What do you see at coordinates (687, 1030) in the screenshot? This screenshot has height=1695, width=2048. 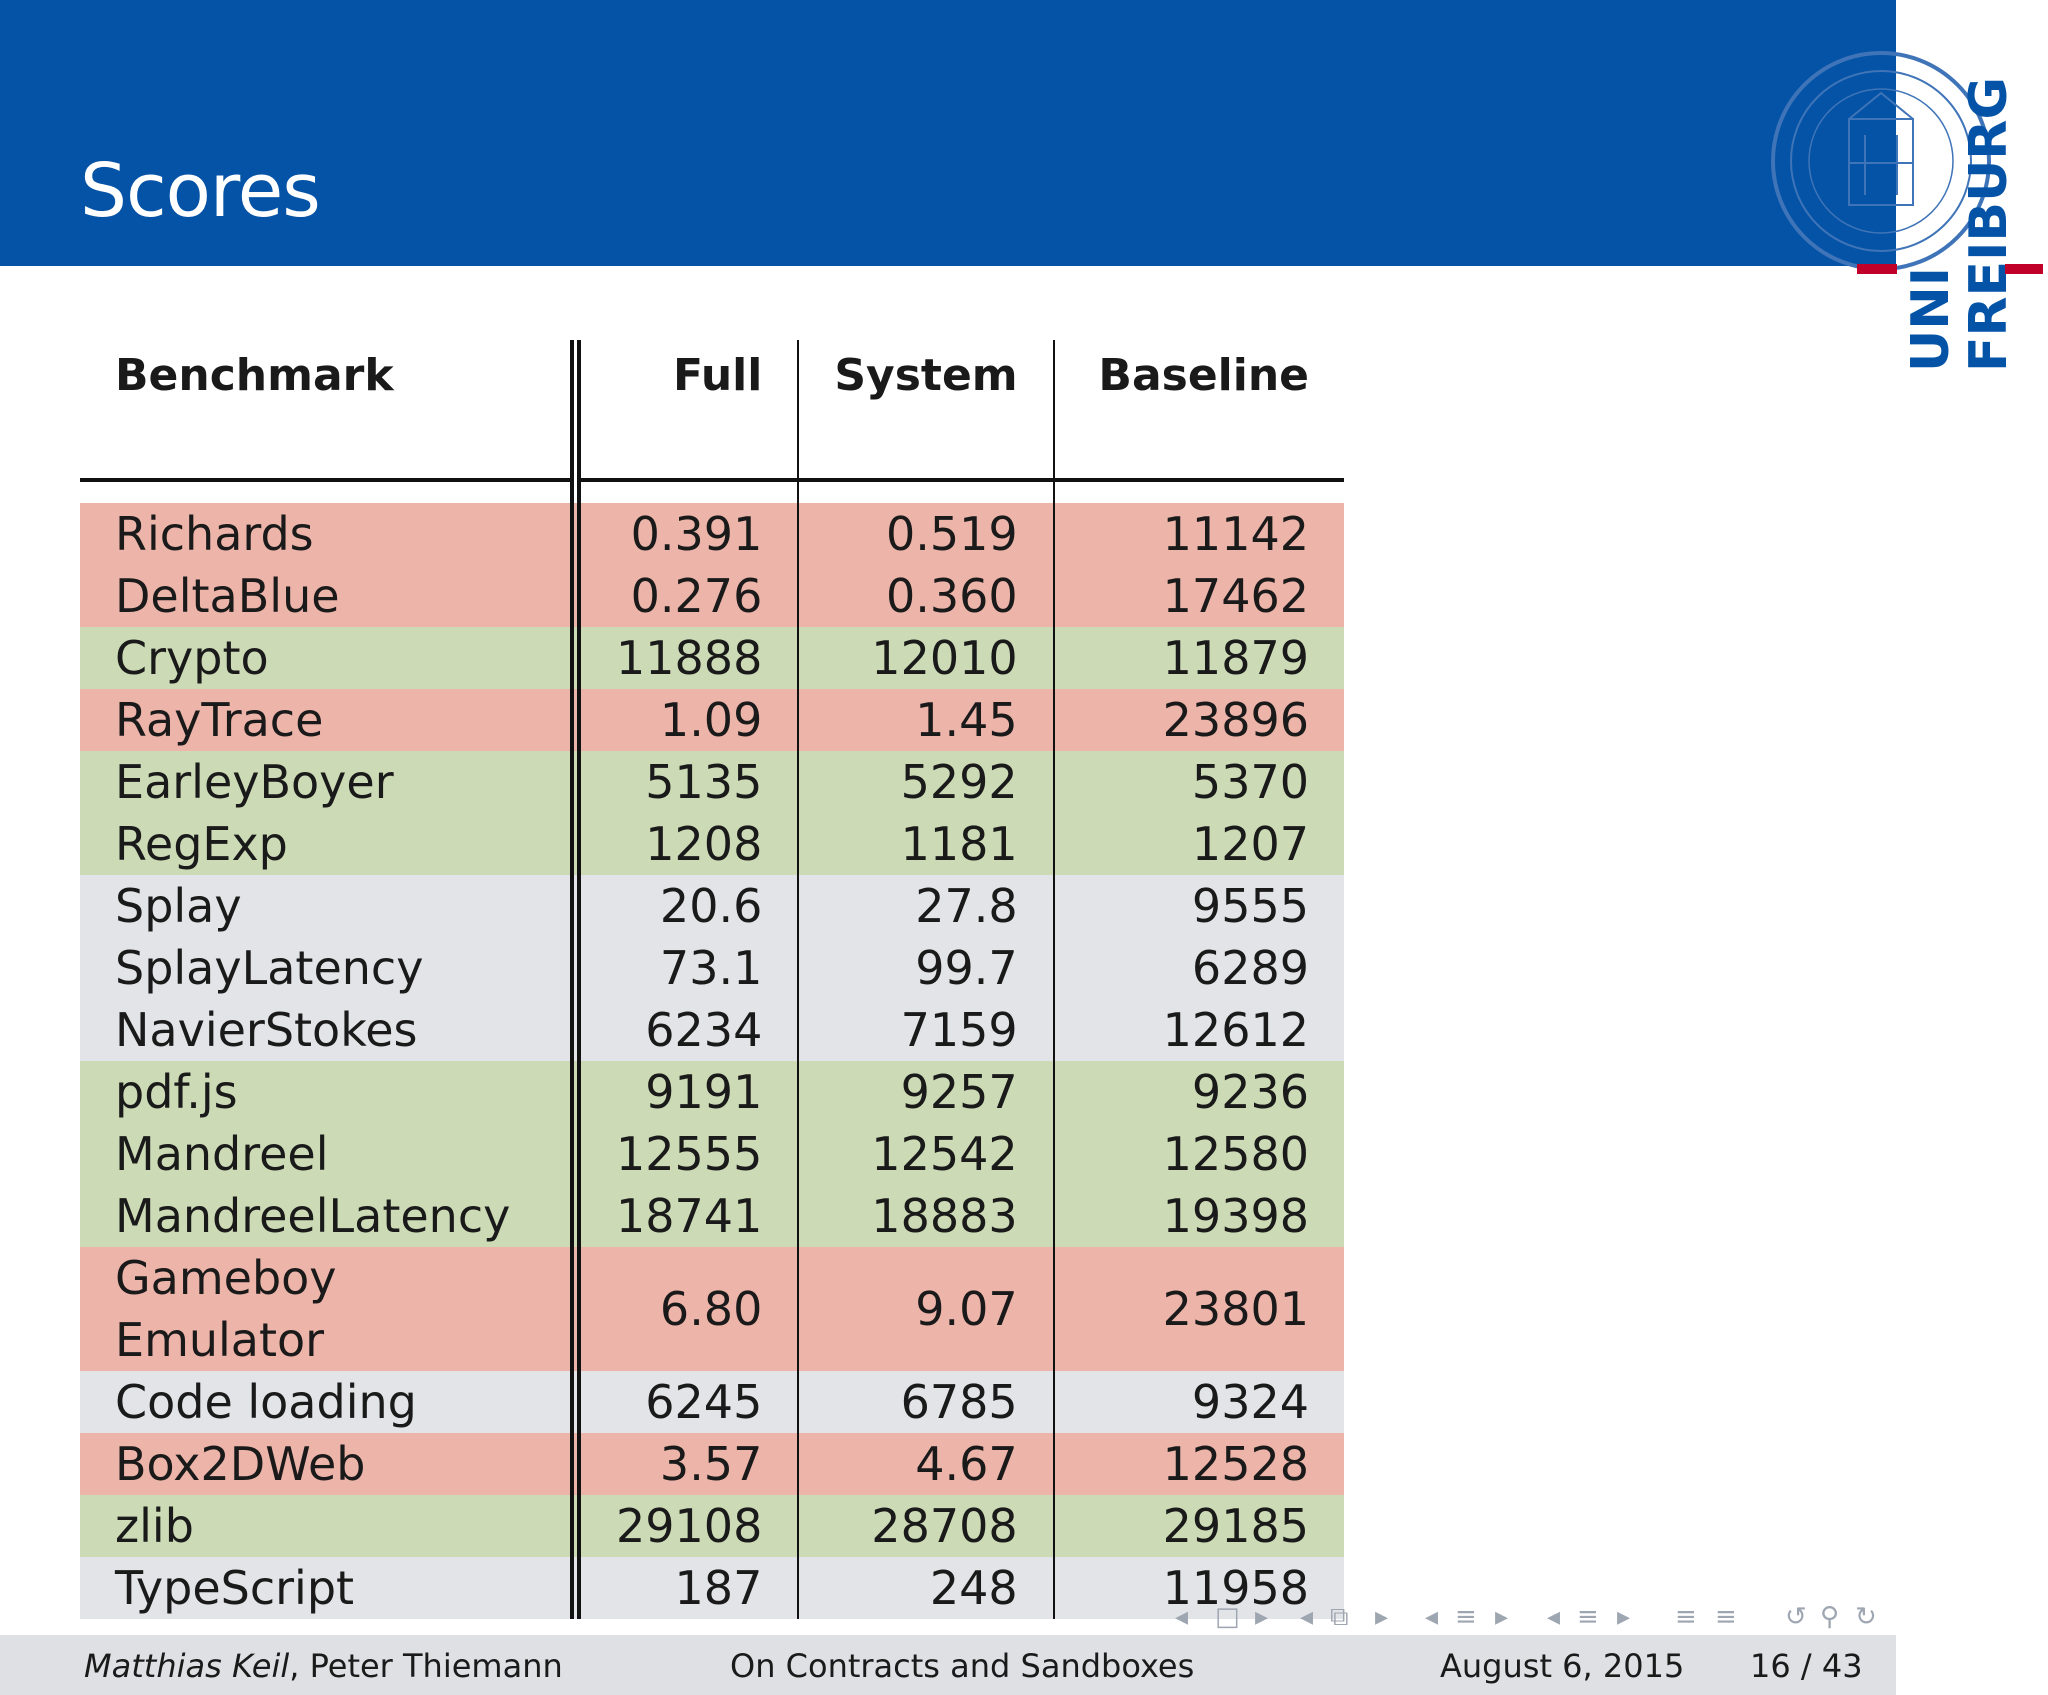 I see `full-score-cell: 6234` at bounding box center [687, 1030].